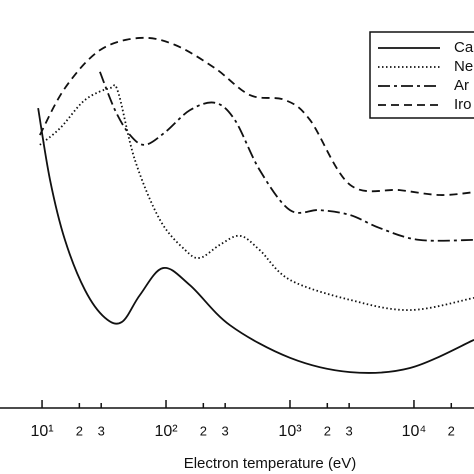  What do you see at coordinates (461, 85) in the screenshot?
I see `legend-label: Ar` at bounding box center [461, 85].